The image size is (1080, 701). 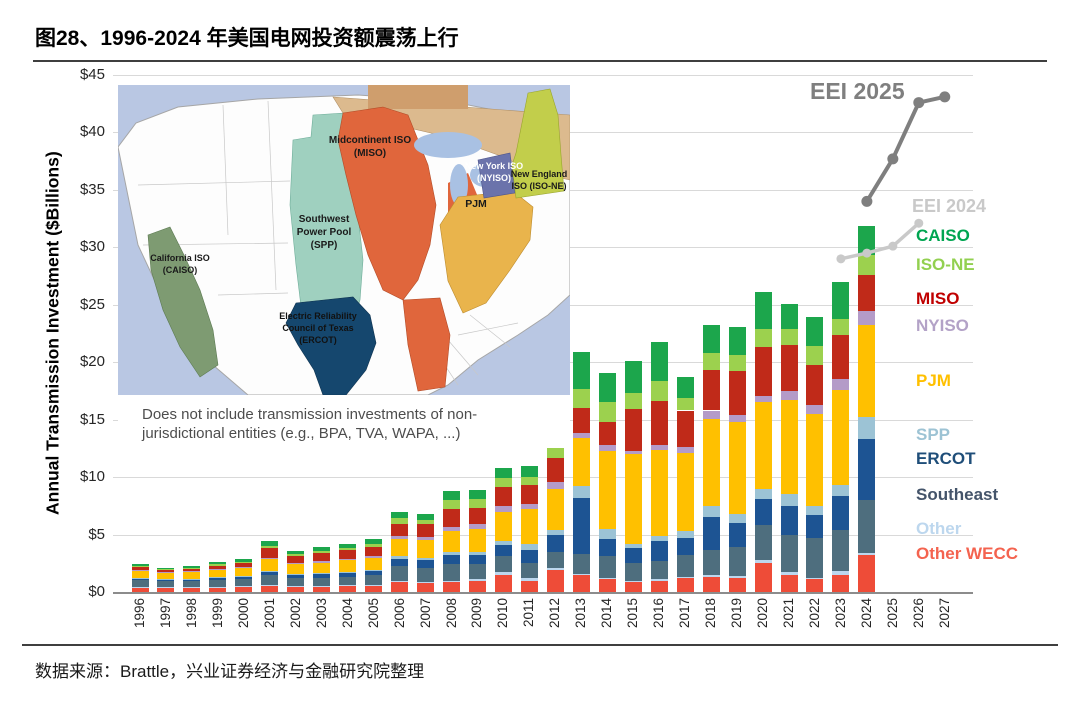 I want to click on y-tick-label: $30, so click(x=92, y=247).